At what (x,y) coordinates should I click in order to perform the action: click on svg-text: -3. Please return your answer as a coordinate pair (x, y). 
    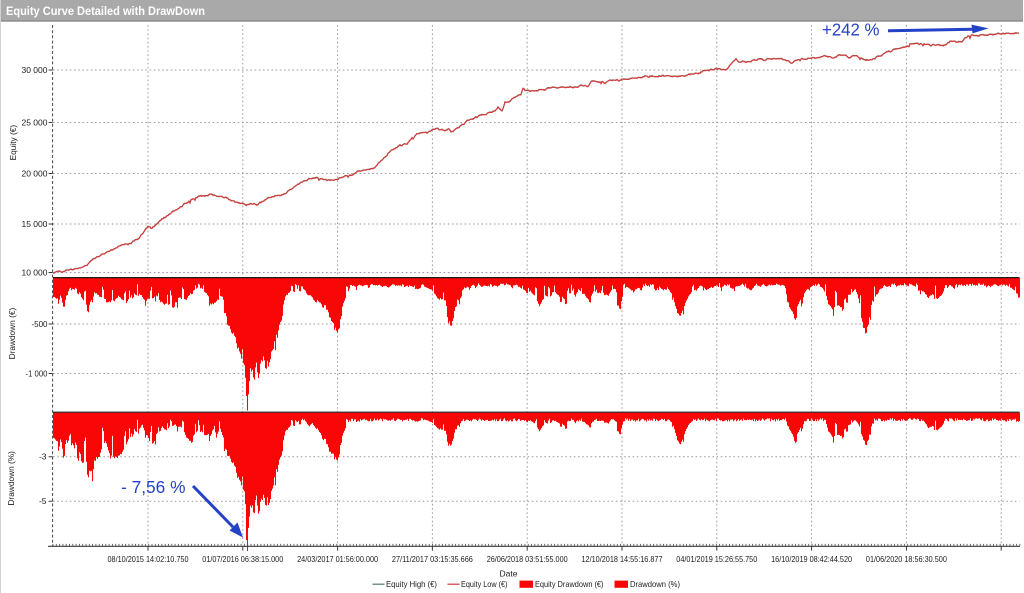
    Looking at the image, I should click on (43, 457).